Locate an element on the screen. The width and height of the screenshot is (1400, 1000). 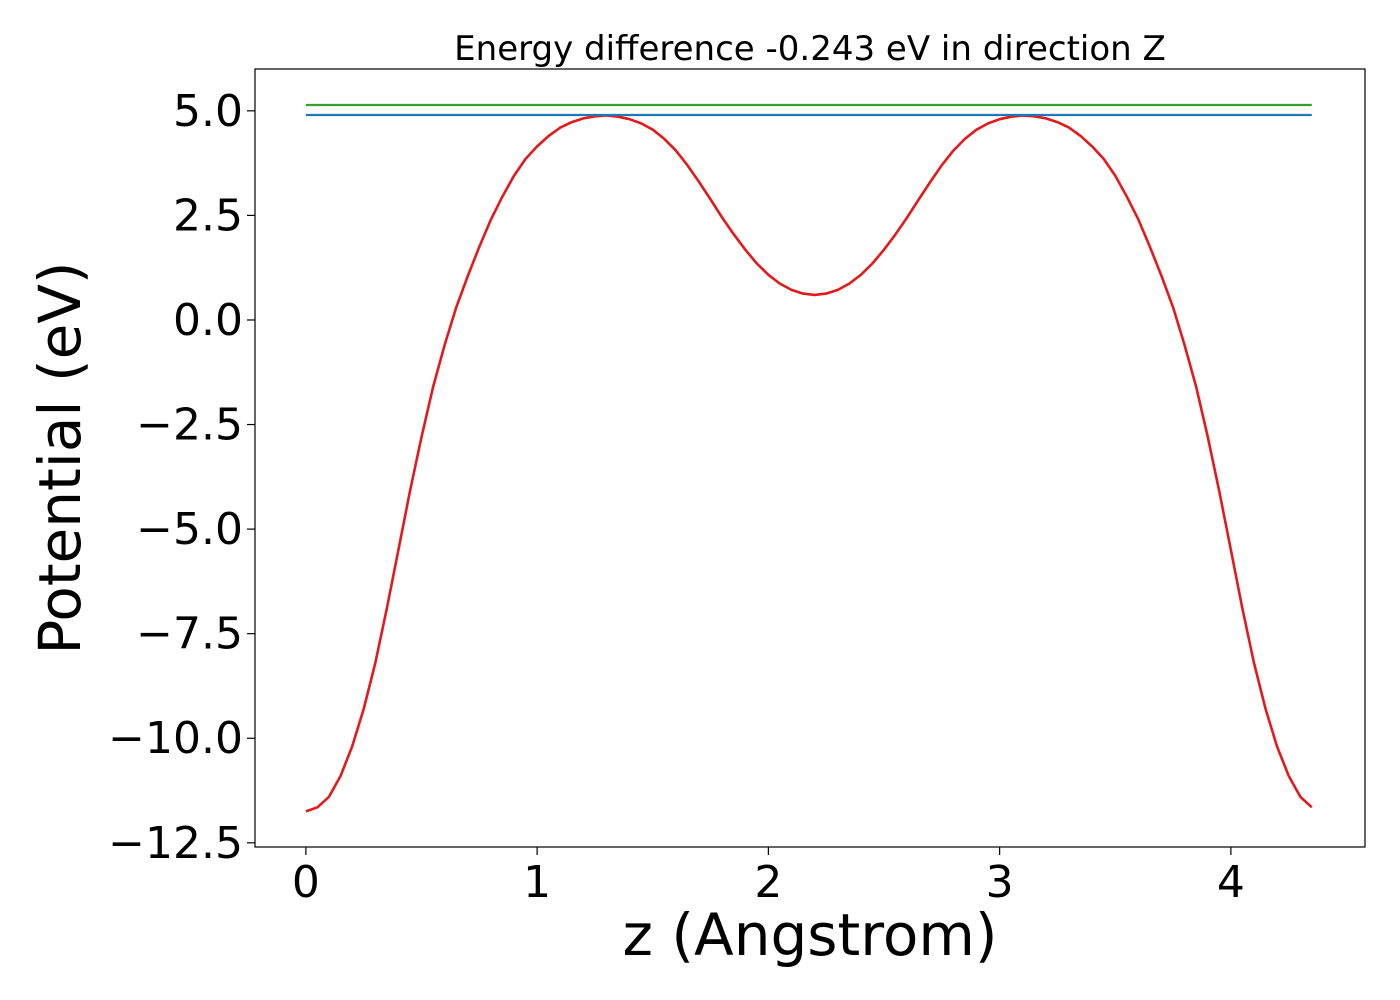
x-tick-label: 4 is located at coordinates (1231, 882).